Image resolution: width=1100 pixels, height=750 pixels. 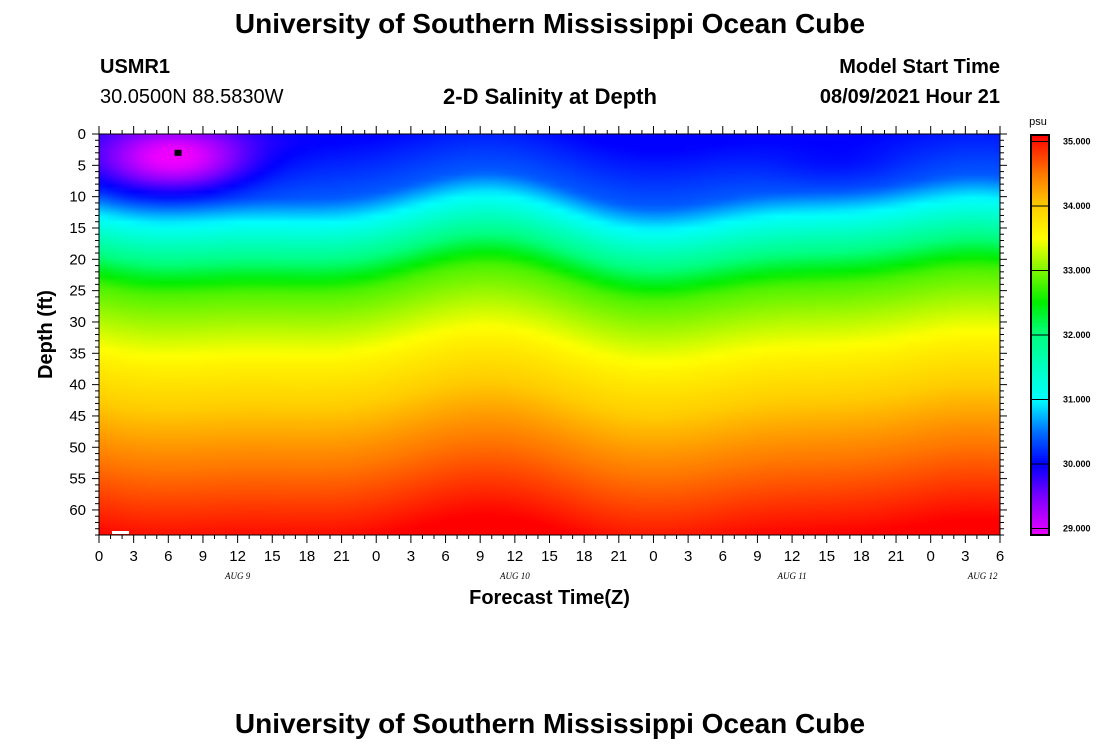 I want to click on date-label: AUG 10, so click(x=514, y=576).